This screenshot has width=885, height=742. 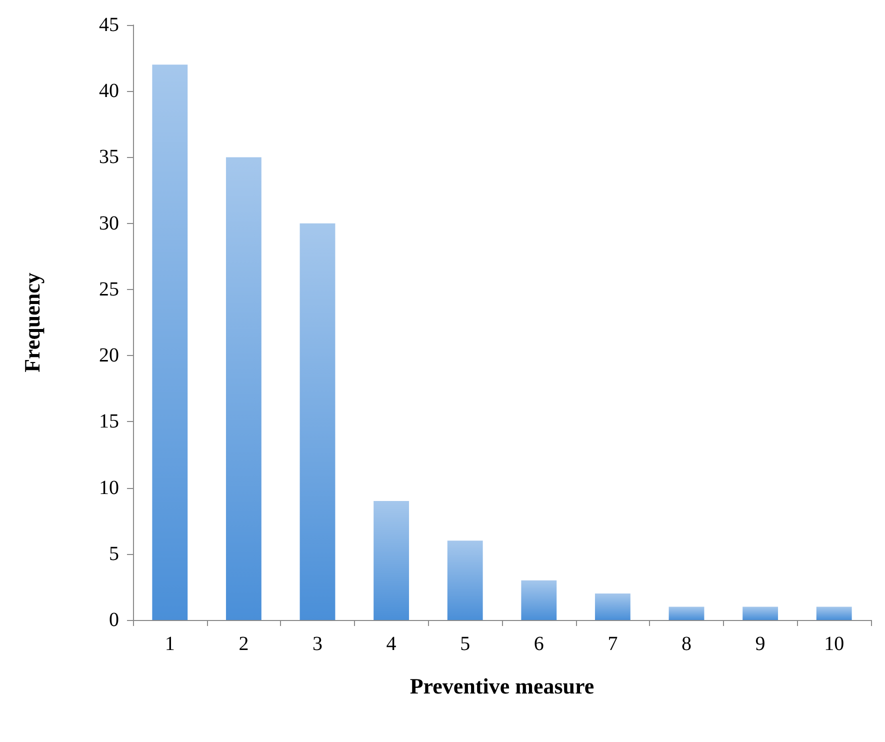 What do you see at coordinates (243, 644) in the screenshot?
I see `x-tick-label: 2` at bounding box center [243, 644].